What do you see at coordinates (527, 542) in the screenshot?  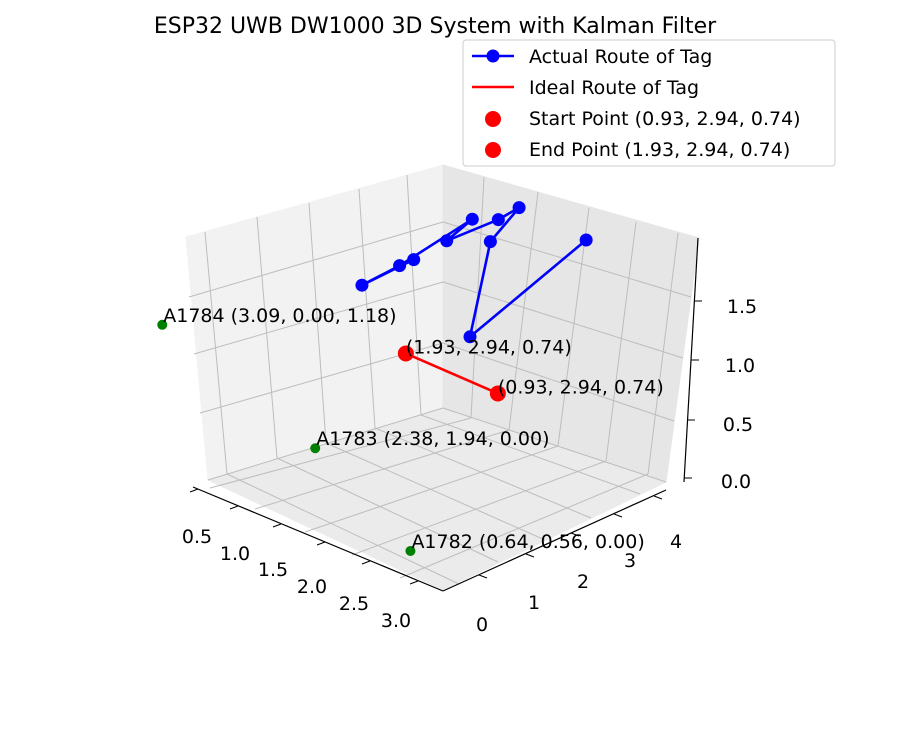 I see `anchor-label-a1782: A1782 (0.64, 0.56, 0.00)` at bounding box center [527, 542].